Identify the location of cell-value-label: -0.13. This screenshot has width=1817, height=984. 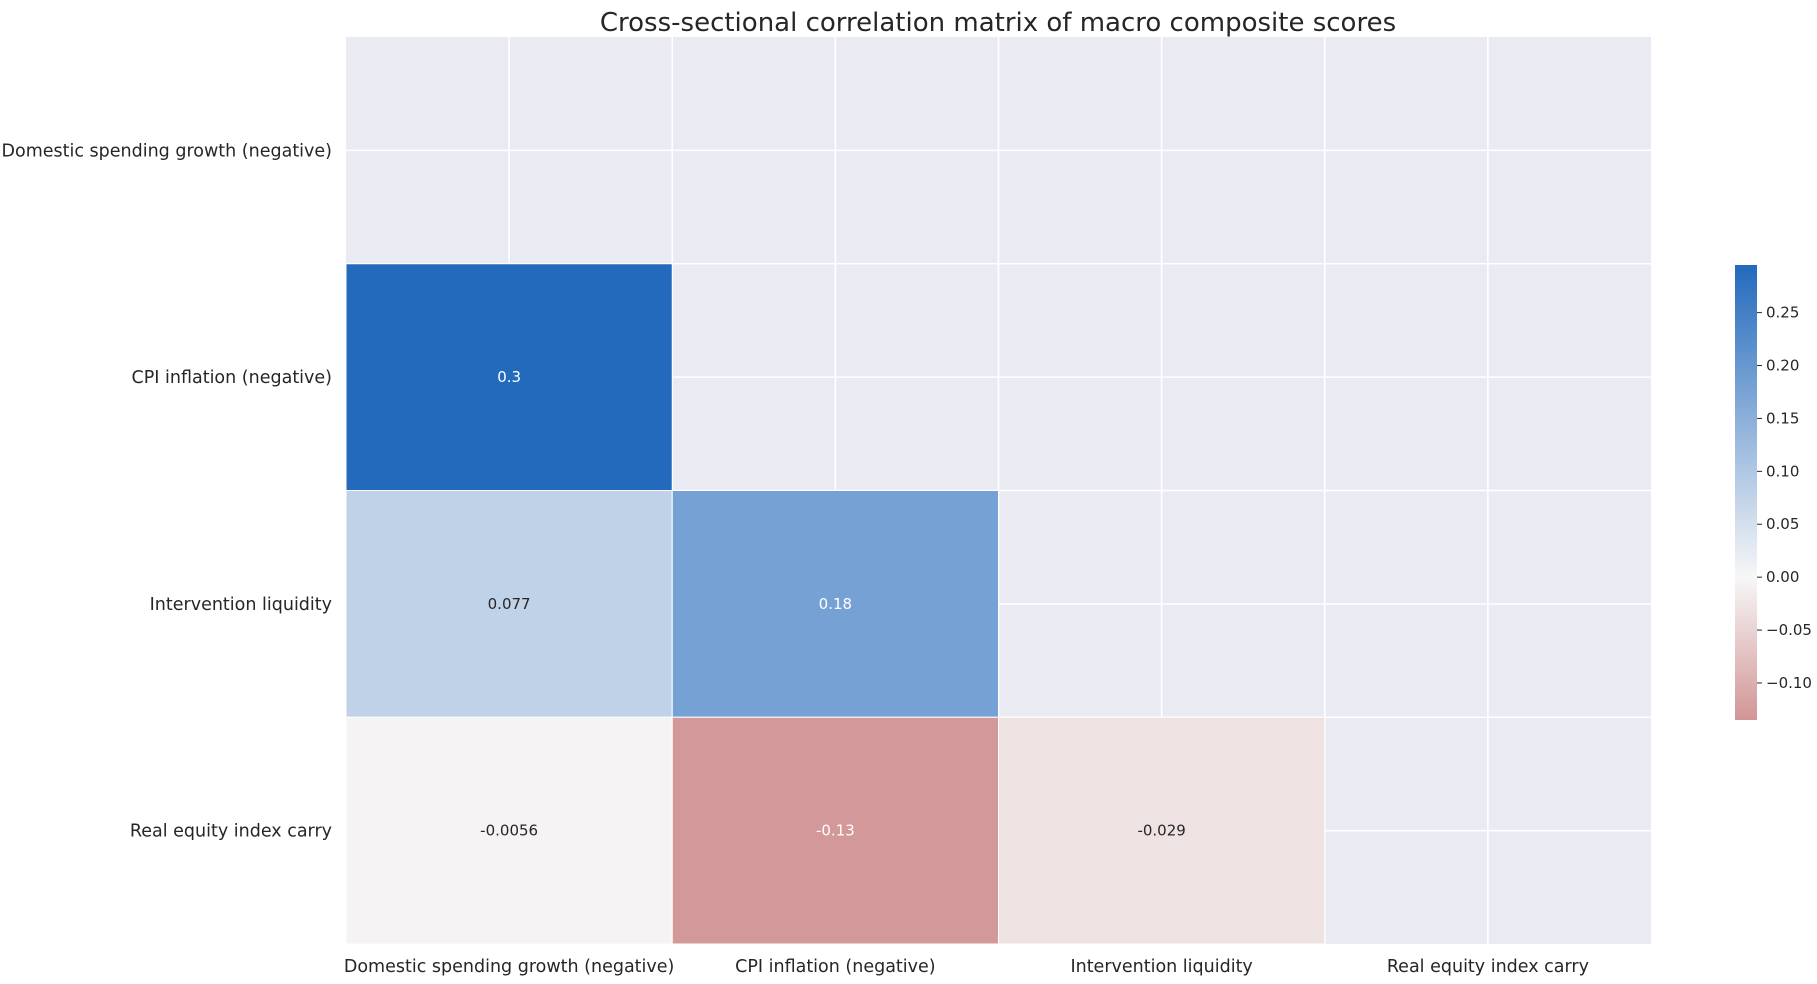
(835, 831).